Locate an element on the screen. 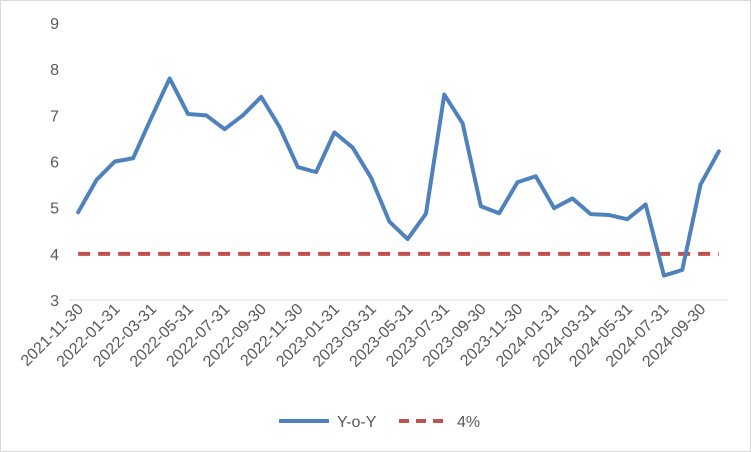 The width and height of the screenshot is (751, 452). y-tick-label: 6 is located at coordinates (54, 163).